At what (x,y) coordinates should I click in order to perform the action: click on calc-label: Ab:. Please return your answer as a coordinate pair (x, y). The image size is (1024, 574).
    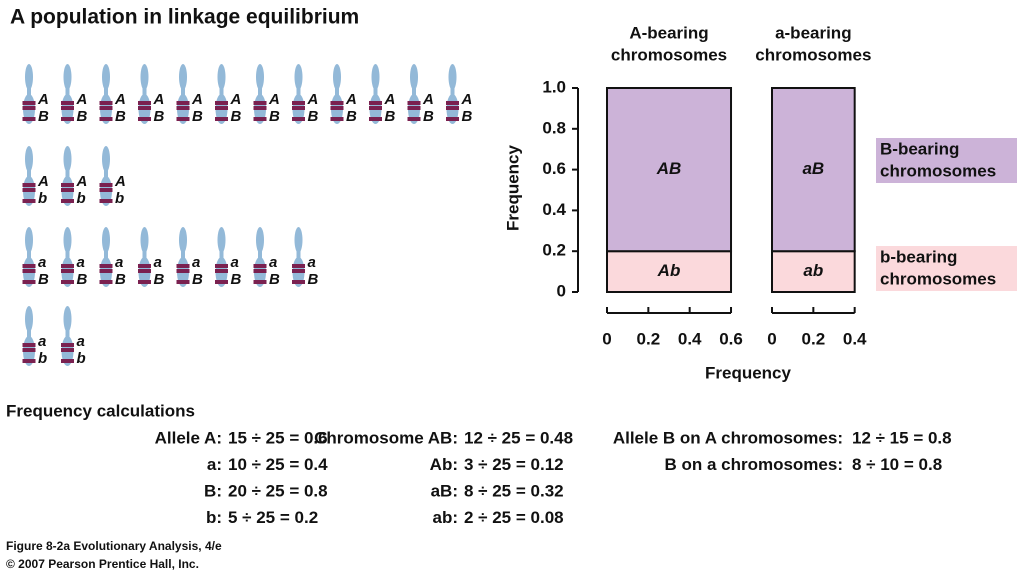
    Looking at the image, I should click on (444, 464).